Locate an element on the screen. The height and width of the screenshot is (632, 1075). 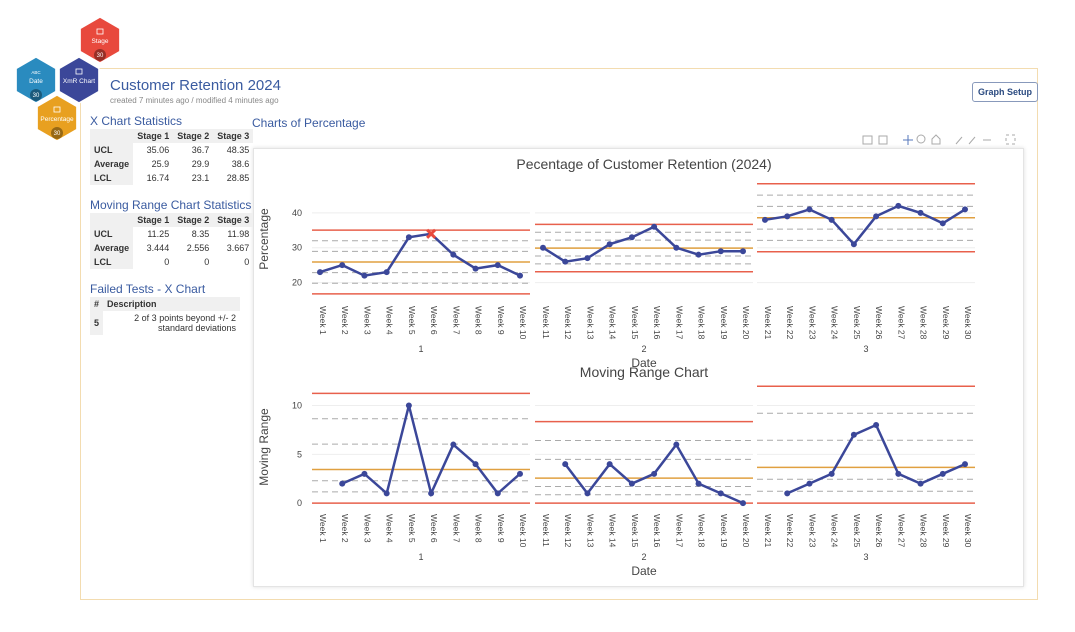
x-tick-label: Week 21 is located at coordinates (768, 323).